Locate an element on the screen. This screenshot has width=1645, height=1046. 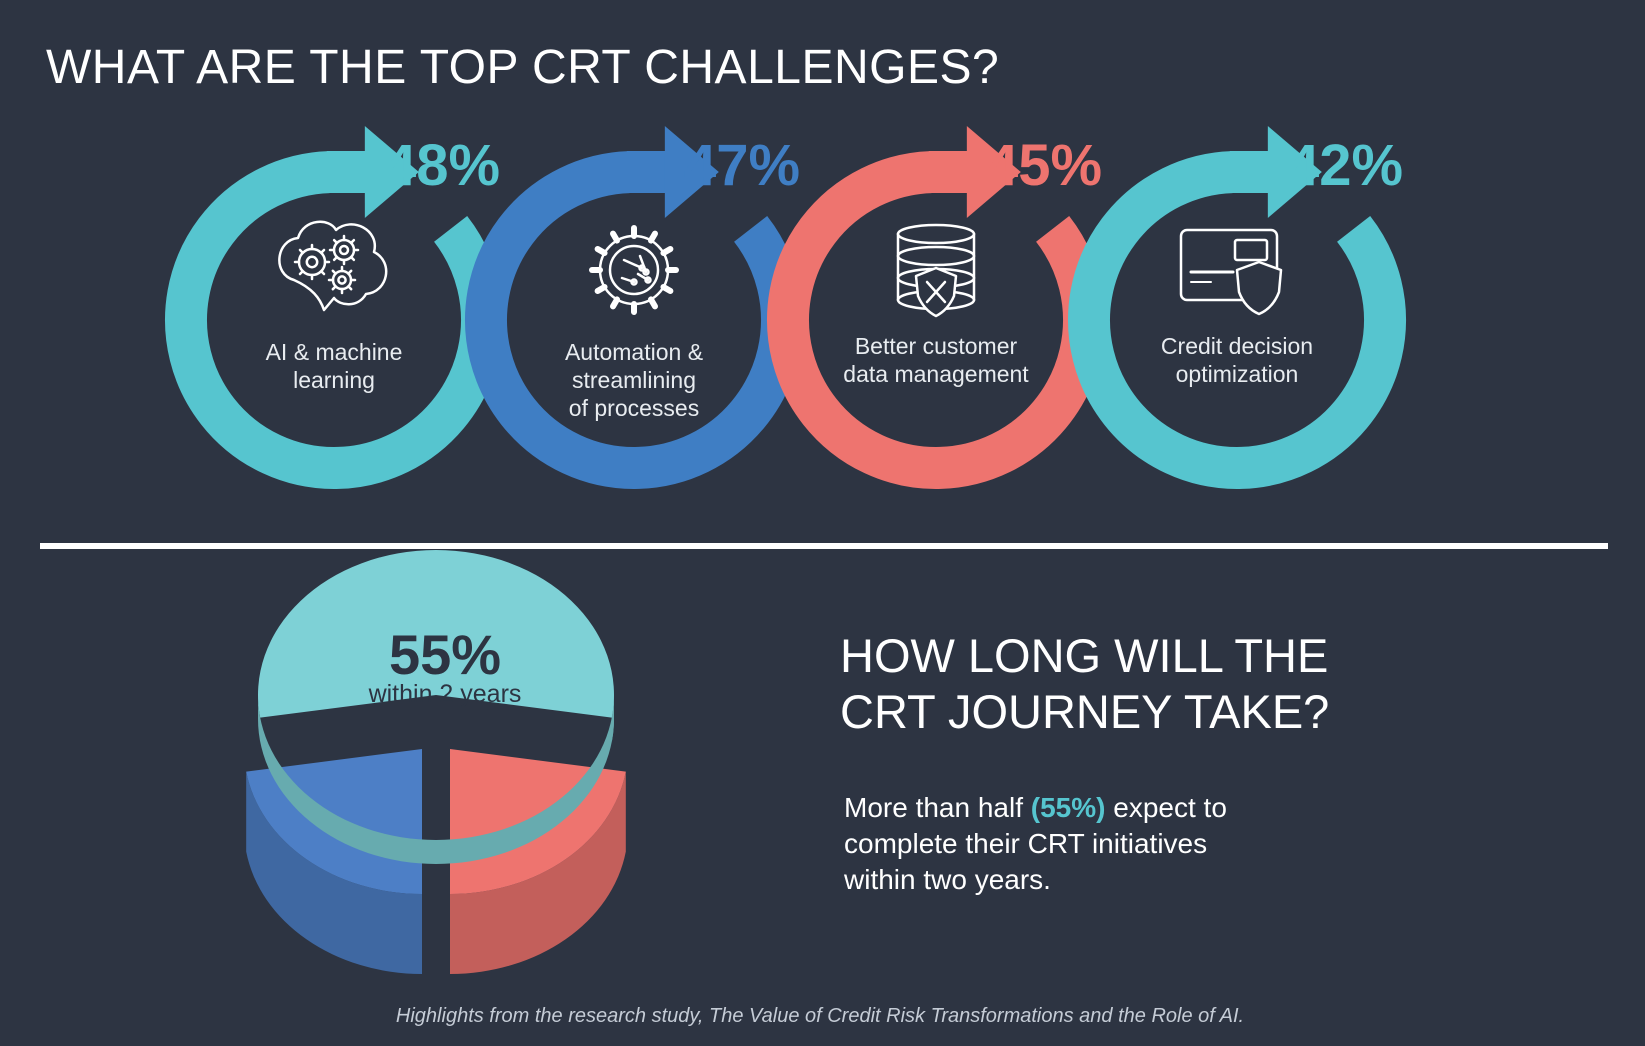
journey-body-highlight: (55%) is located at coordinates (1068, 807).